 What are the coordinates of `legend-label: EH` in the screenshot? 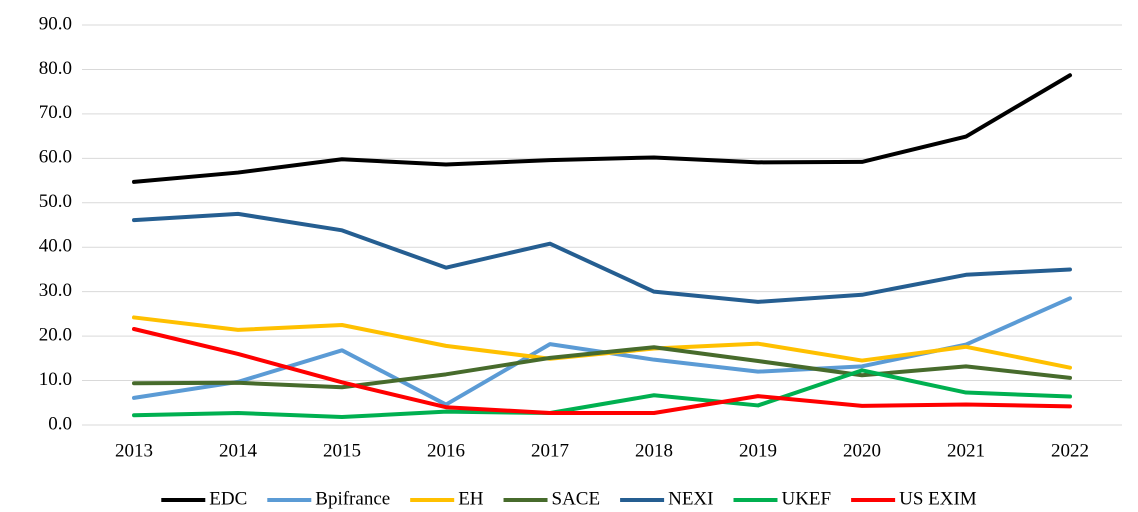 It's located at (471, 498).